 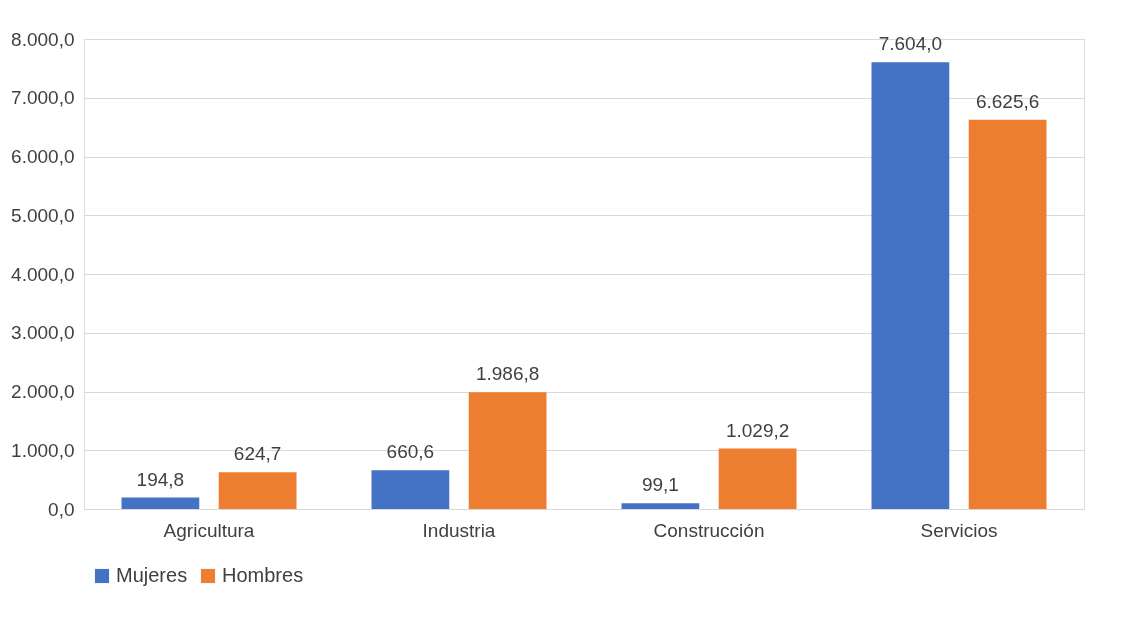 What do you see at coordinates (43, 391) in the screenshot?
I see `y-tick-label: 2.000,0` at bounding box center [43, 391].